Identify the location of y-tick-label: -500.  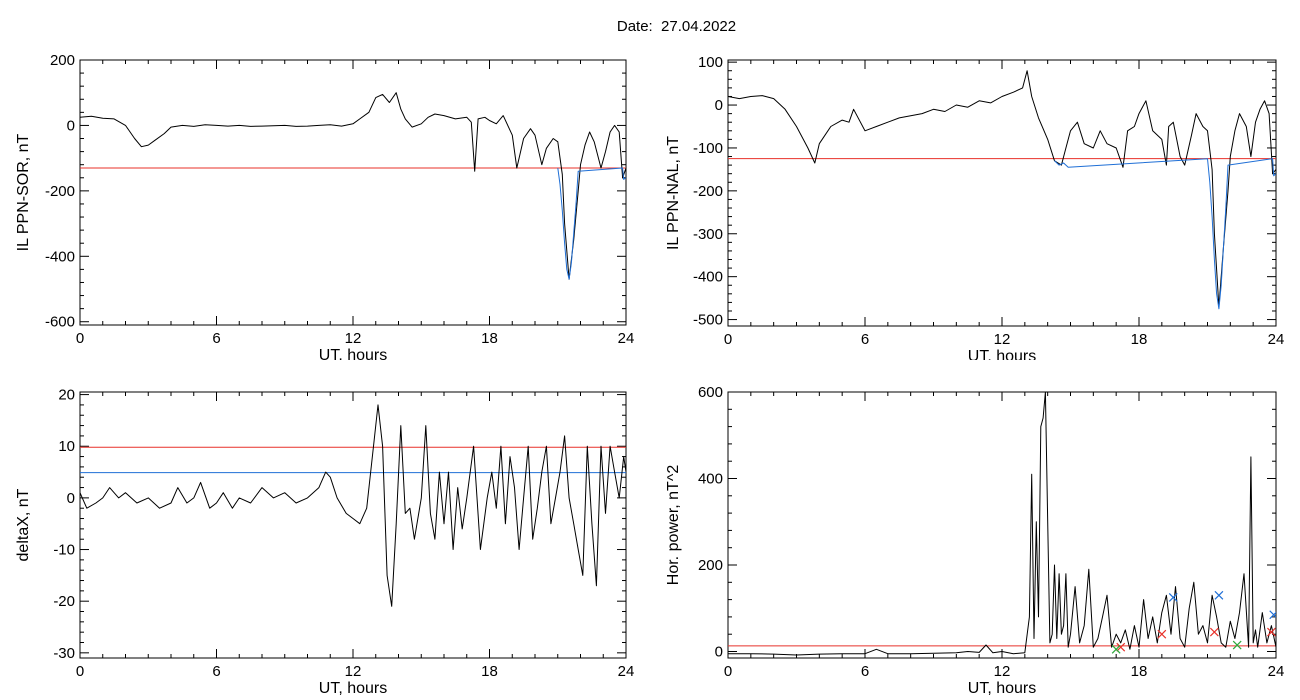
(708, 320).